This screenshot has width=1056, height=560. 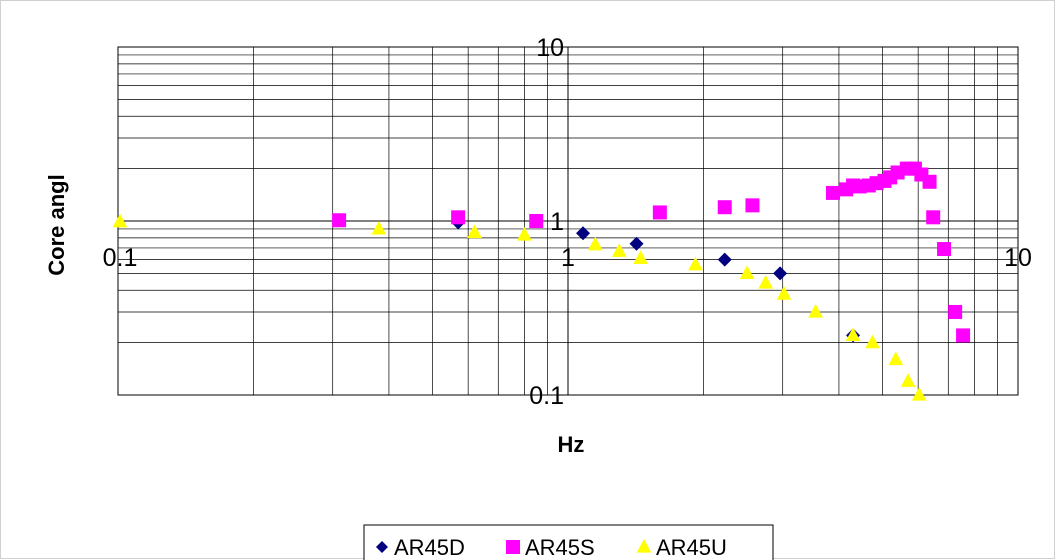 What do you see at coordinates (557, 222) in the screenshot?
I see `y-tick-label: 1` at bounding box center [557, 222].